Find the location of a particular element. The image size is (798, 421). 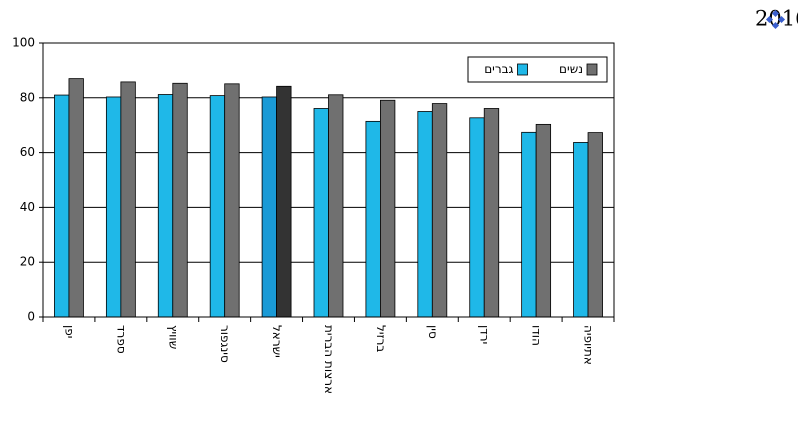

x-tick-label: ספרד is located at coordinates (121, 339).